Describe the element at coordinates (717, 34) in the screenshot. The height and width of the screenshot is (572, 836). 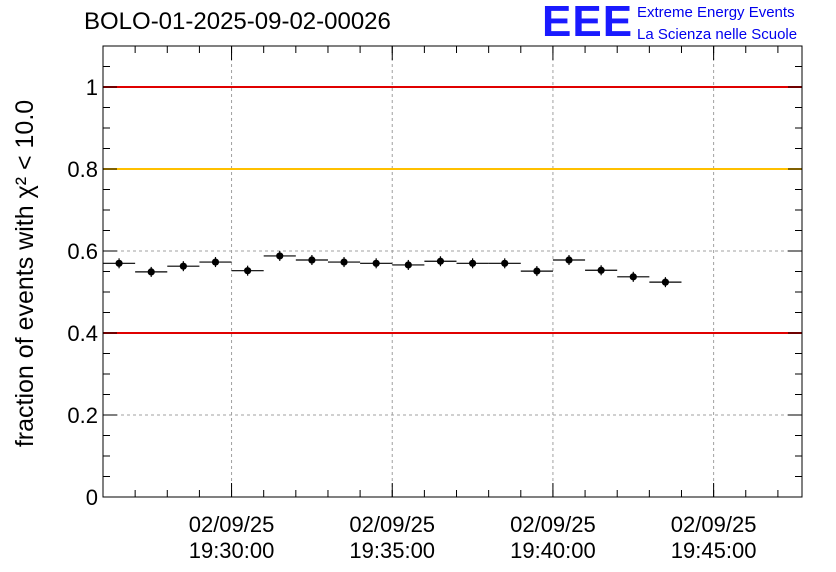
I see `logo-line-2: La Scienza nelle Scuole` at that location.